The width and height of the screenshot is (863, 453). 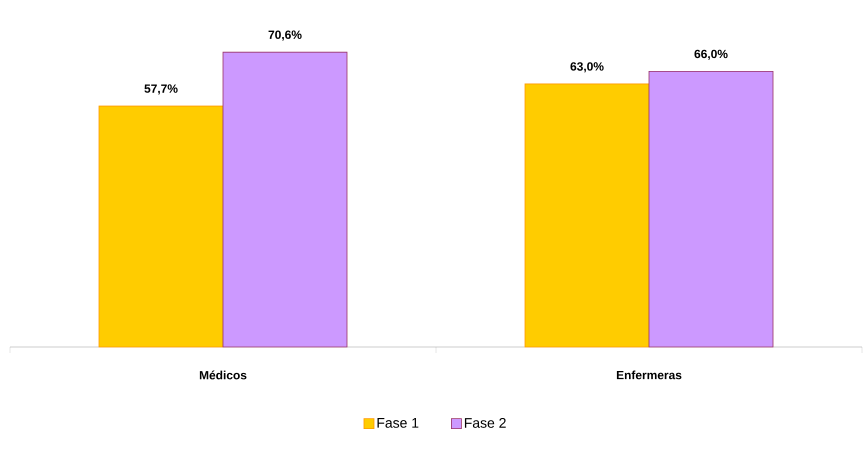 What do you see at coordinates (161, 89) in the screenshot?
I see `data-label: 57,7%` at bounding box center [161, 89].